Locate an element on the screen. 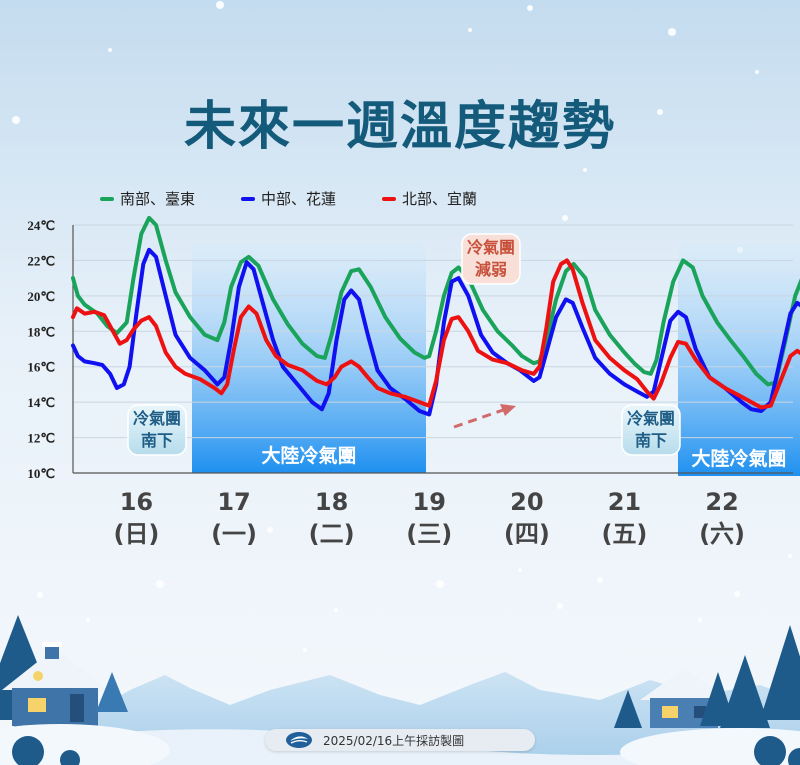  x-day-label: 22 is located at coordinates (721, 502).